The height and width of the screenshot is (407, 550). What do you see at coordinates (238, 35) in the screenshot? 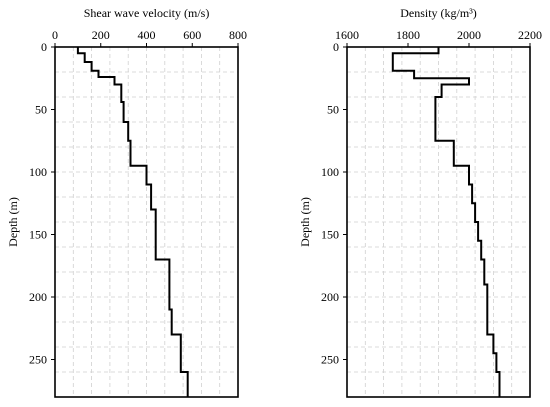
I see `x-tick-label: 800` at bounding box center [238, 35].